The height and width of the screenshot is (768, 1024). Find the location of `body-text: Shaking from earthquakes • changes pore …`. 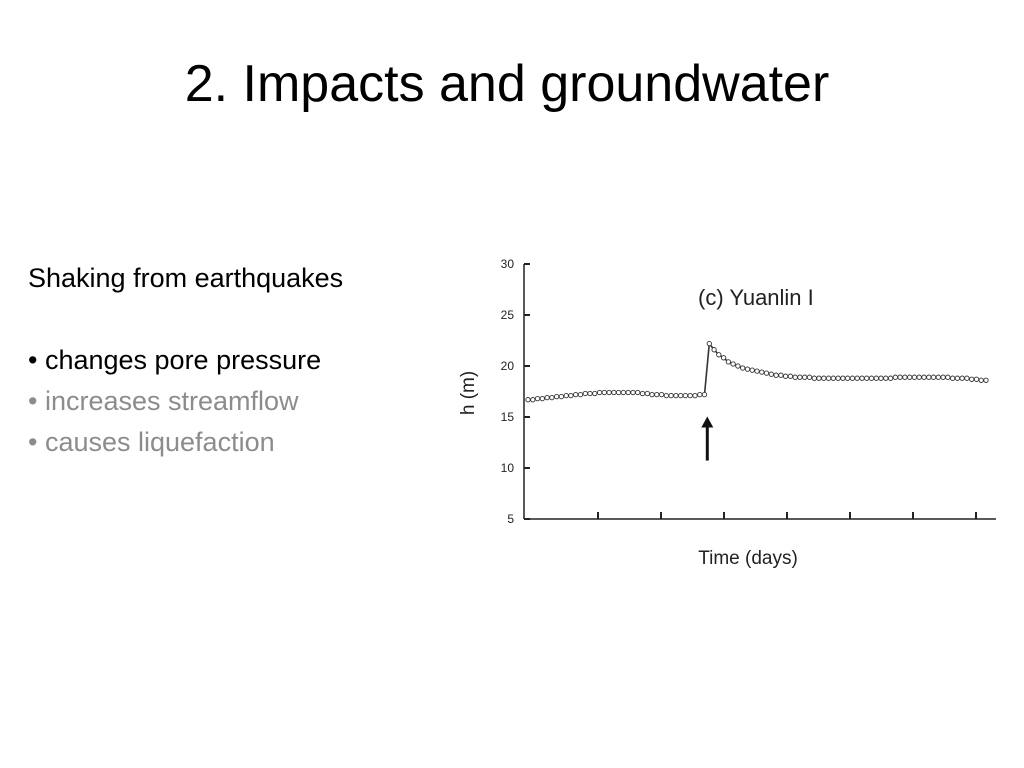

body-text: Shaking from earthquakes • changes pore … is located at coordinates (185, 360).